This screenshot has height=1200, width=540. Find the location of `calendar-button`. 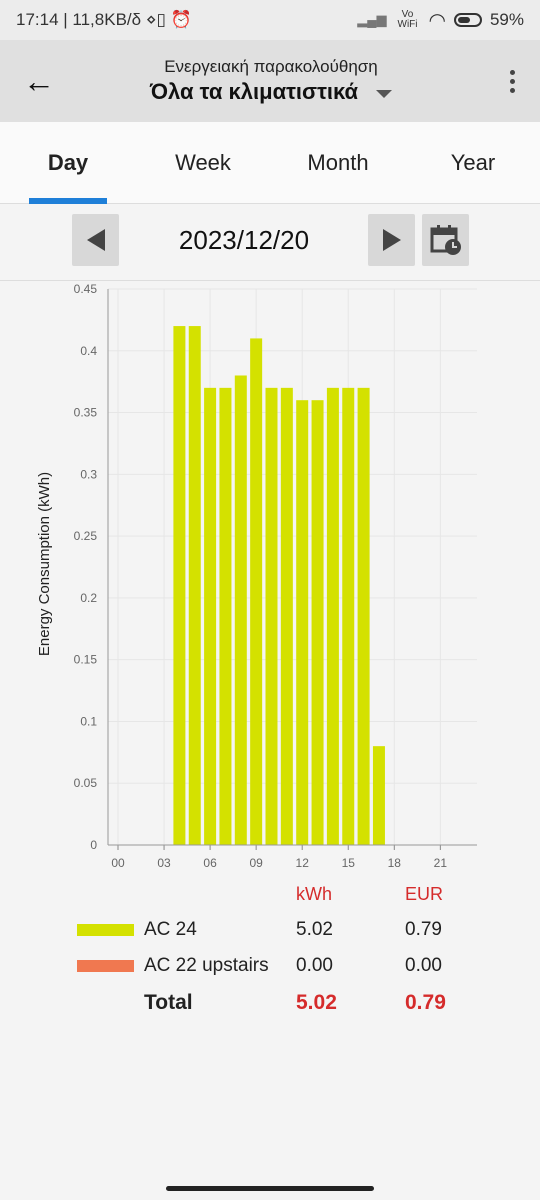

calendar-button is located at coordinates (445, 240).